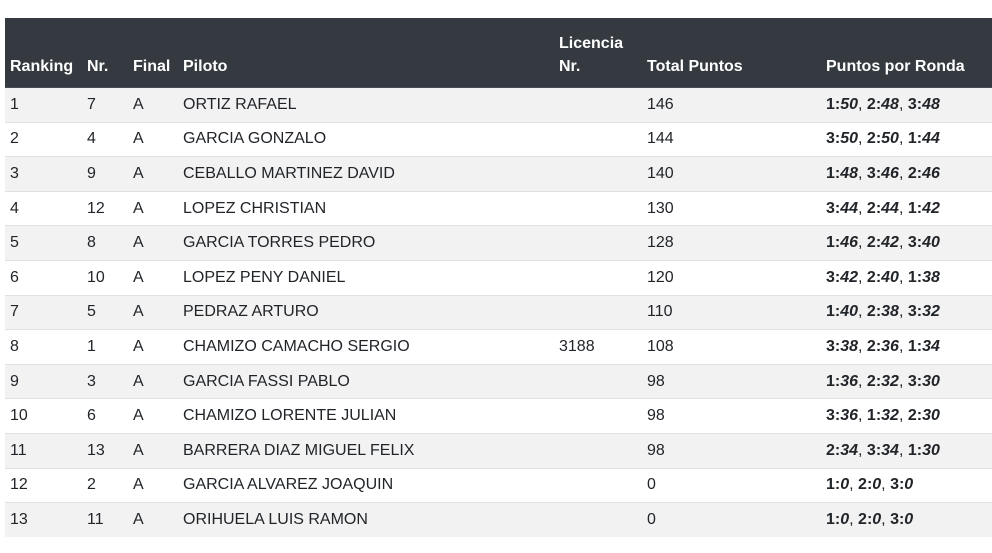 Image resolution: width=992 pixels, height=553 pixels. I want to click on cell-piloto: CEBALLO MARTINEZ DAVID, so click(366, 174).